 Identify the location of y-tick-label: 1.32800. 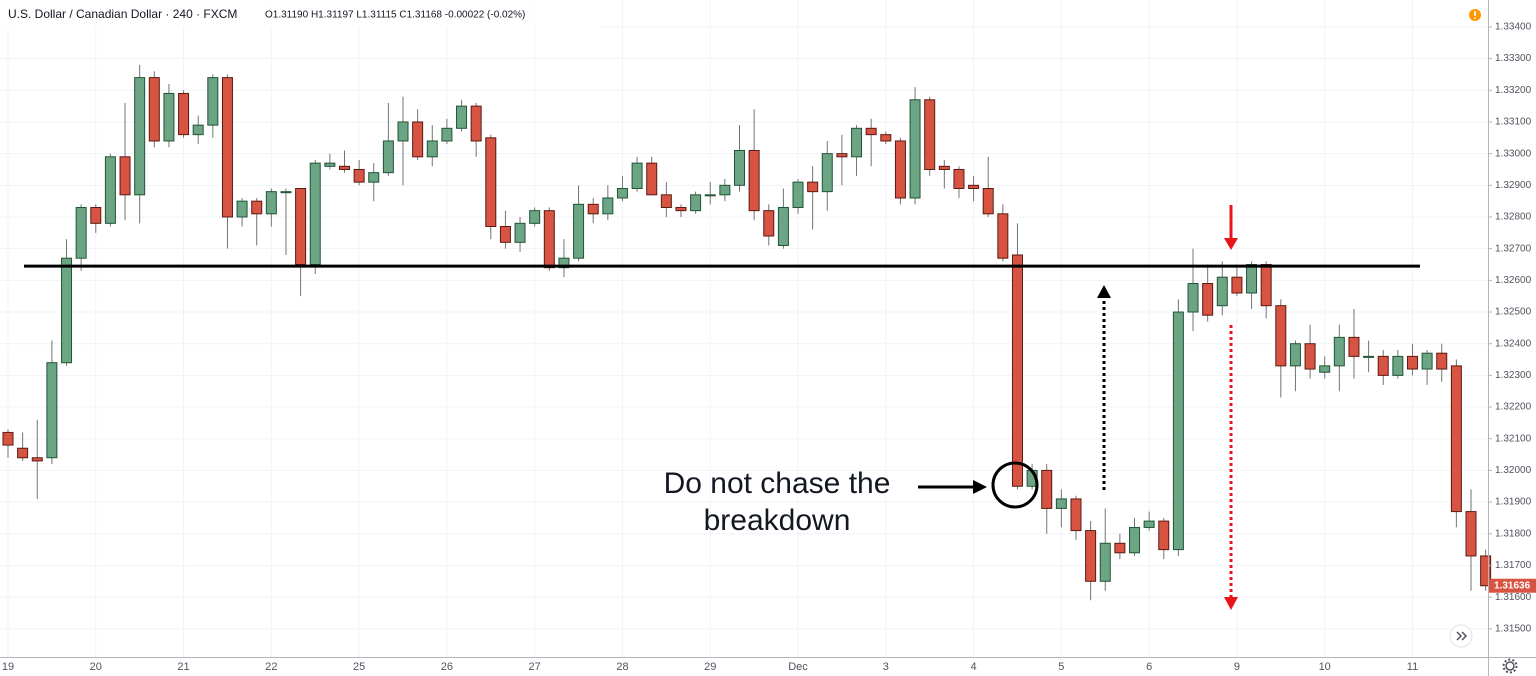
(1513, 217).